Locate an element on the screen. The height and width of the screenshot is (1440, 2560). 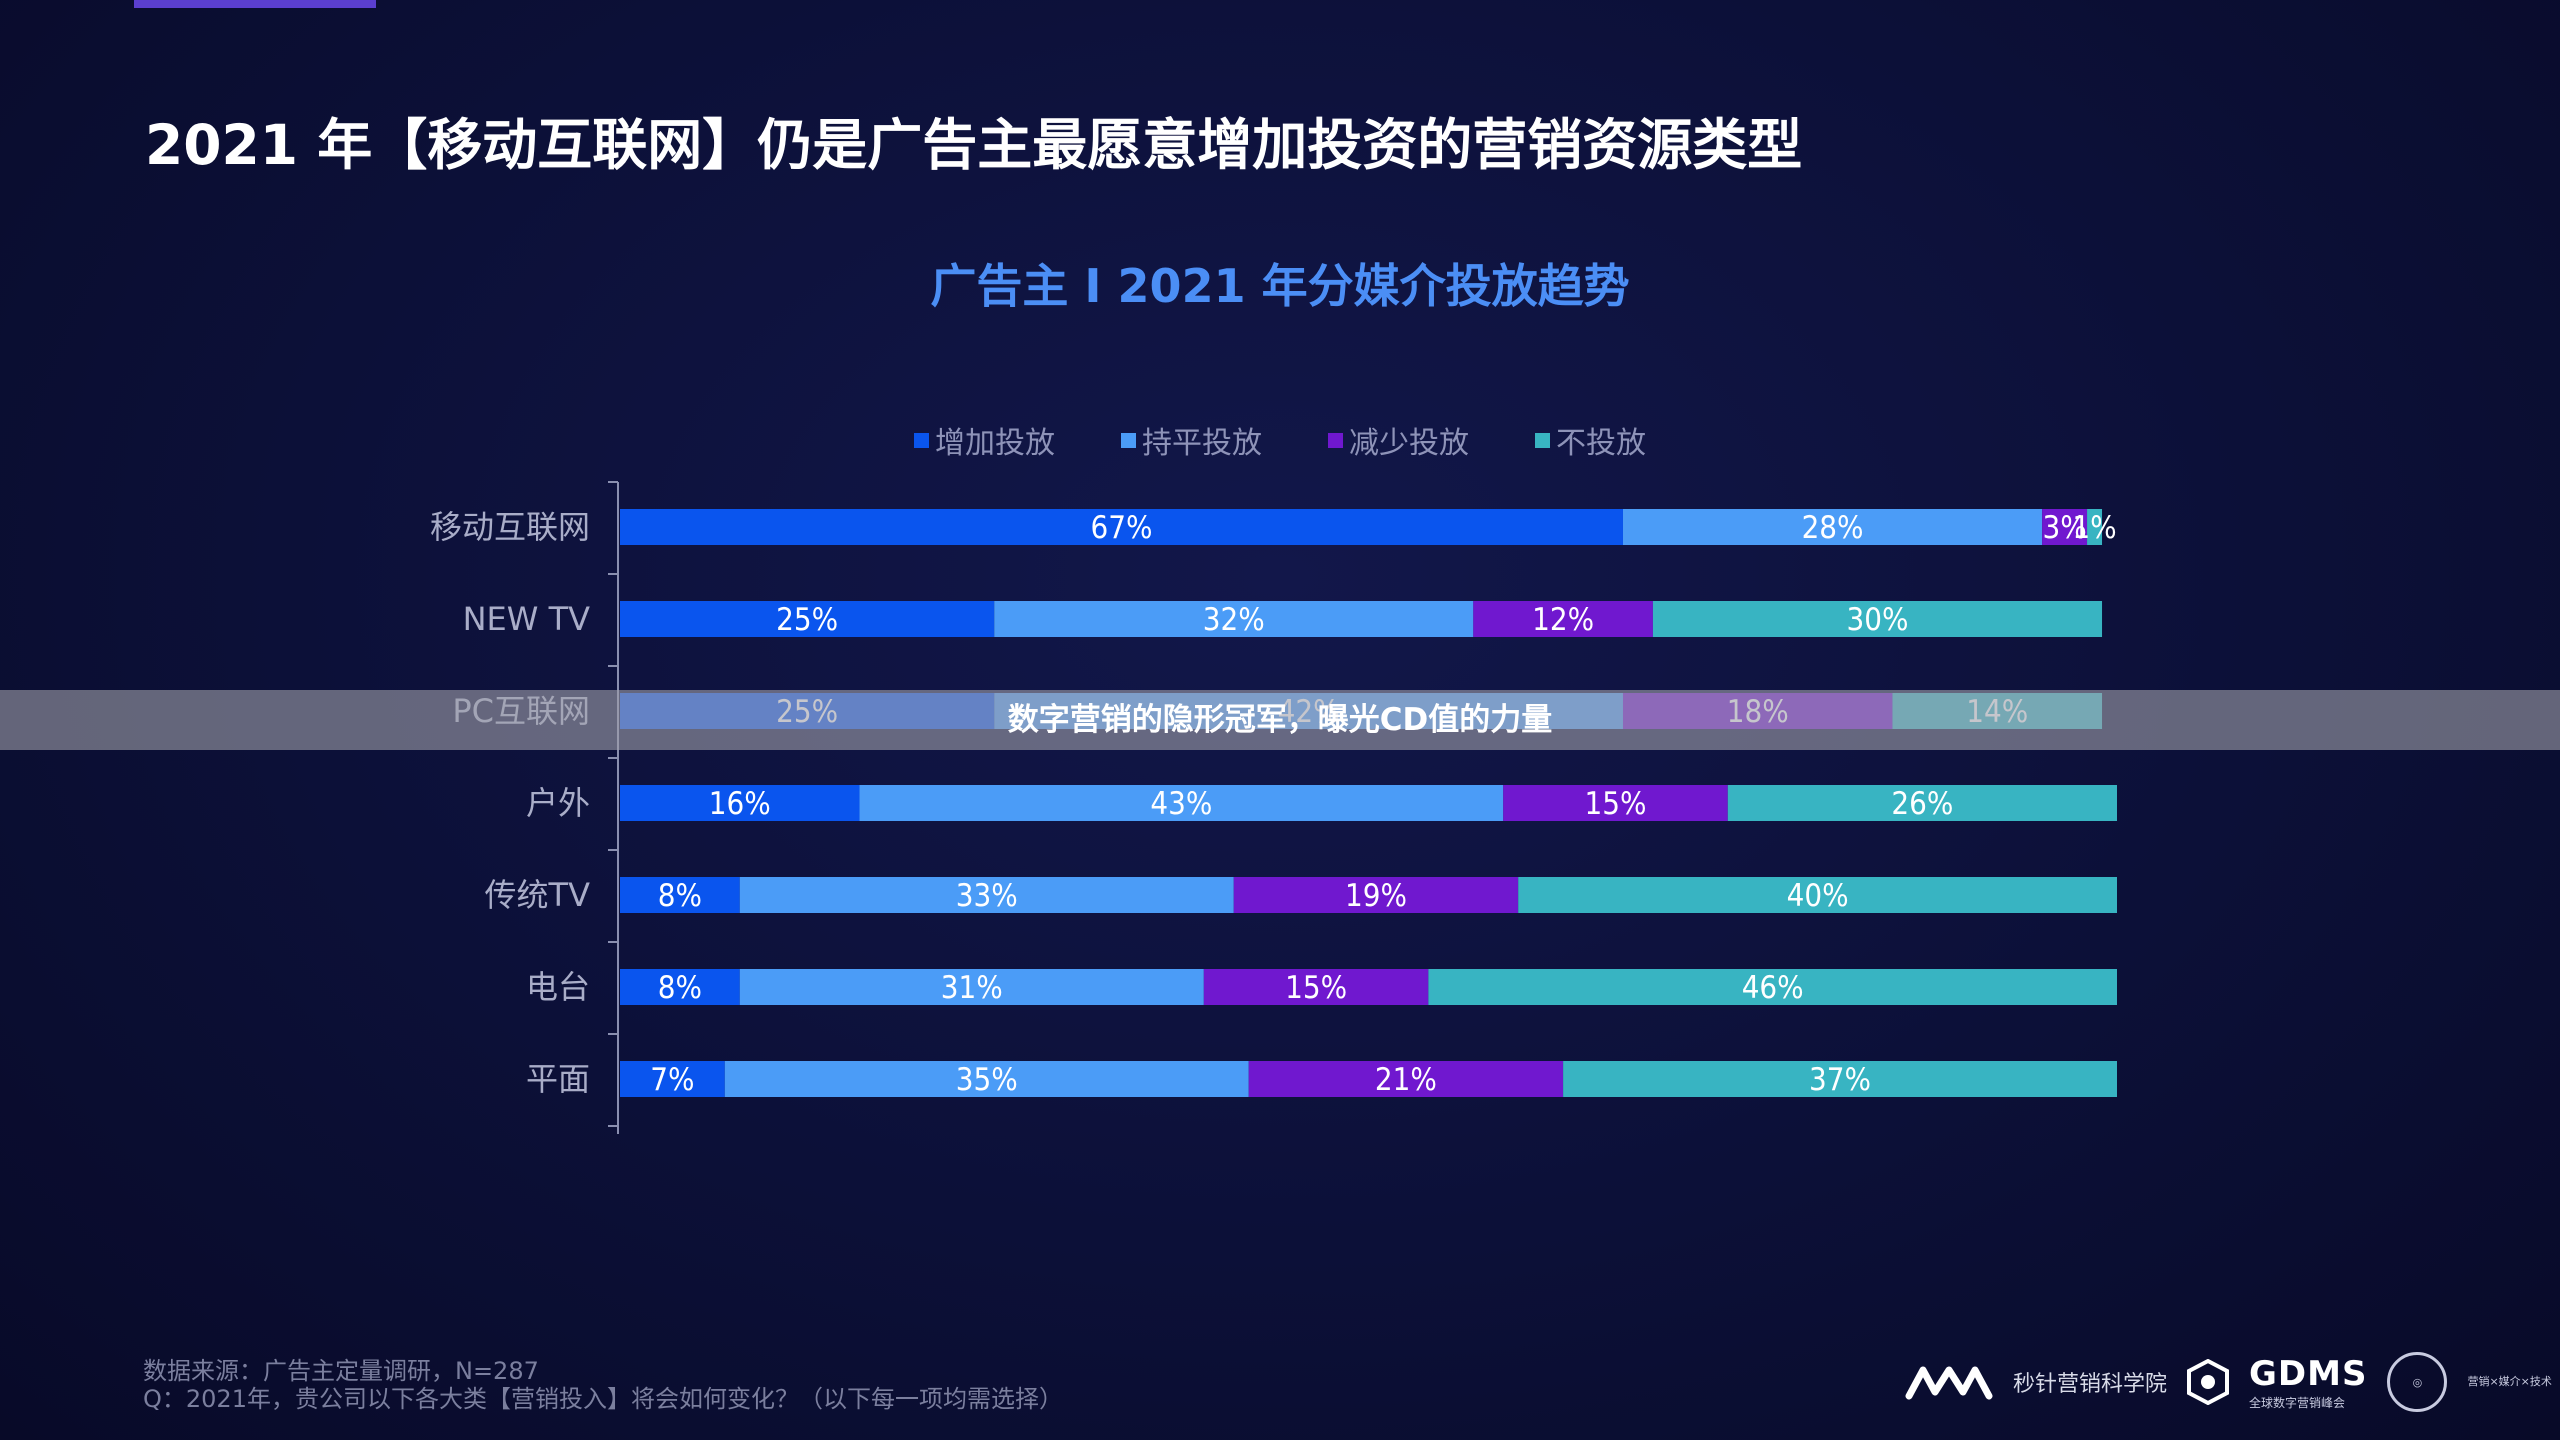
data-label: 12% is located at coordinates (1563, 620).